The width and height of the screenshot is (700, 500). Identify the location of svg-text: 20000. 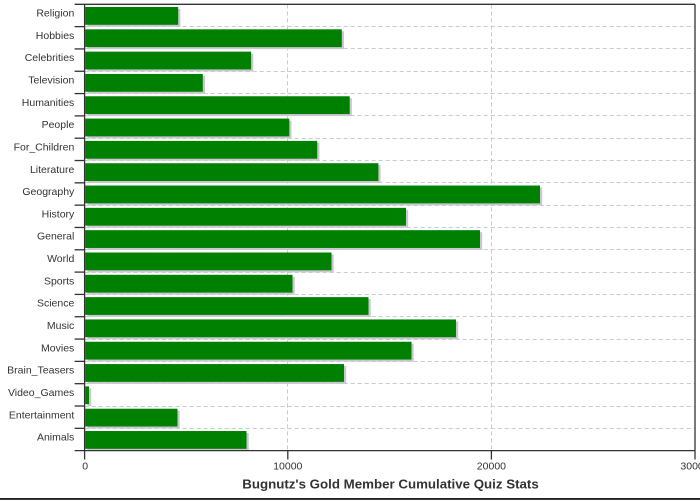
(491, 467).